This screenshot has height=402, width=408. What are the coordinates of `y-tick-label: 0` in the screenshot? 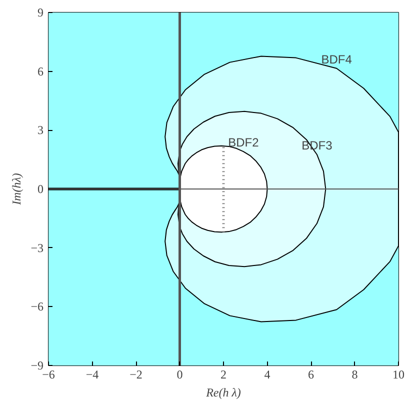 It's located at (41, 189).